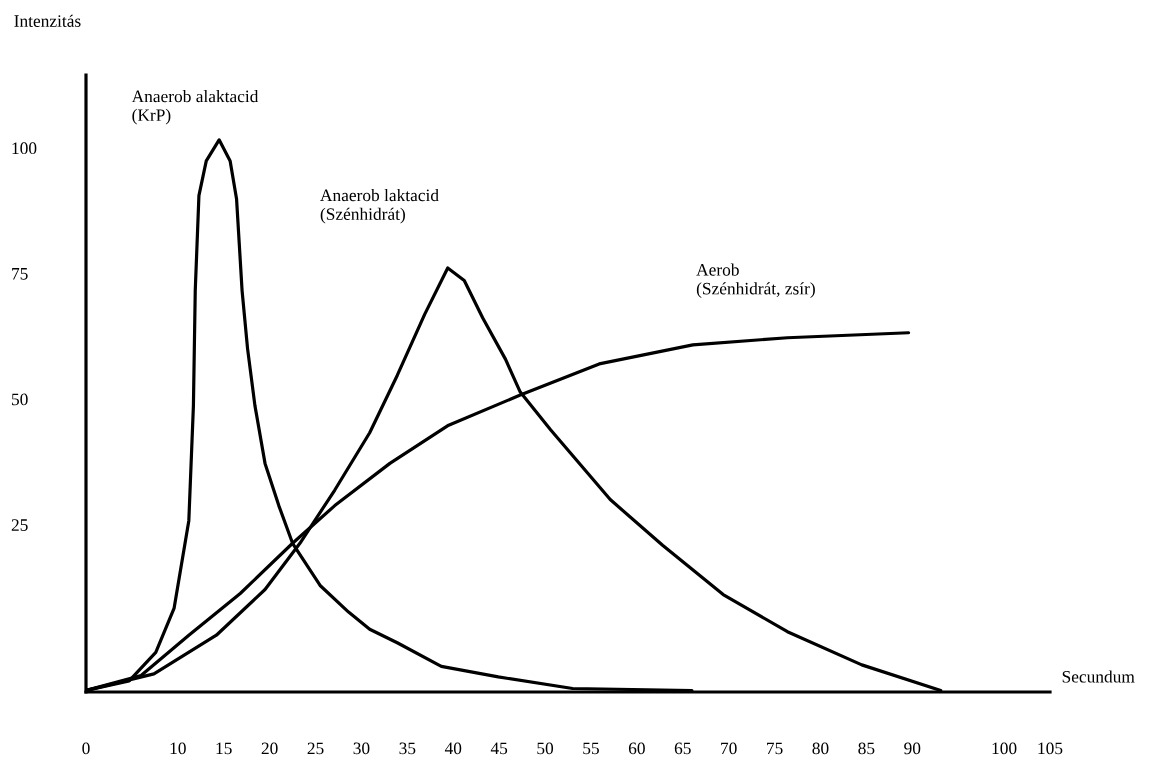 This screenshot has width=1152, height=762. Describe the element at coordinates (729, 748) in the screenshot. I see `x-tick-label: 70` at that location.